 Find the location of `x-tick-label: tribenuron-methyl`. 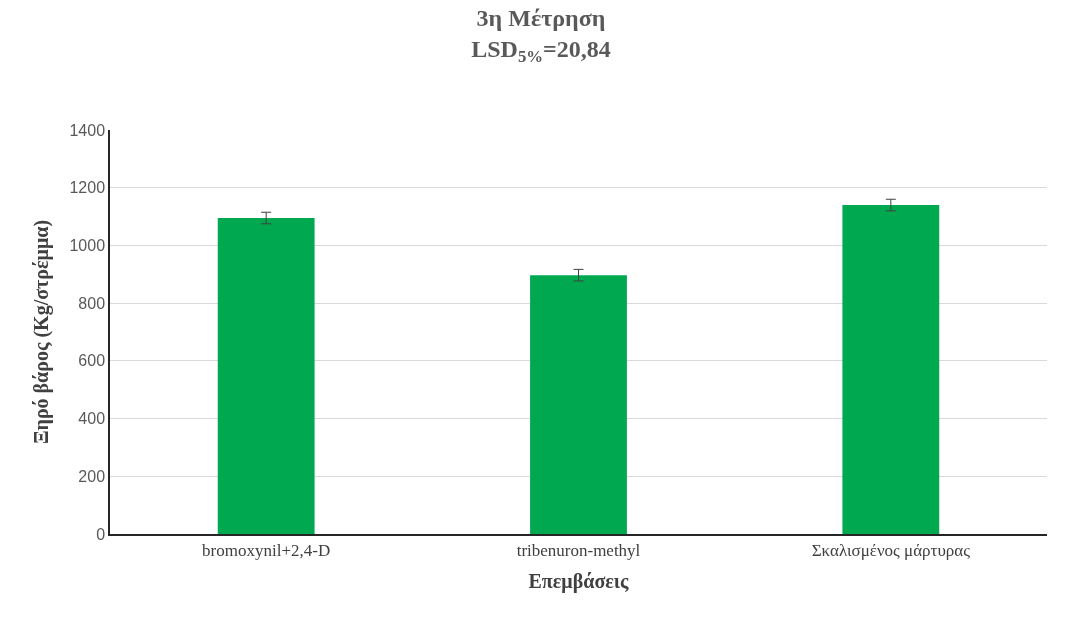

x-tick-label: tribenuron-methyl is located at coordinates (578, 551).